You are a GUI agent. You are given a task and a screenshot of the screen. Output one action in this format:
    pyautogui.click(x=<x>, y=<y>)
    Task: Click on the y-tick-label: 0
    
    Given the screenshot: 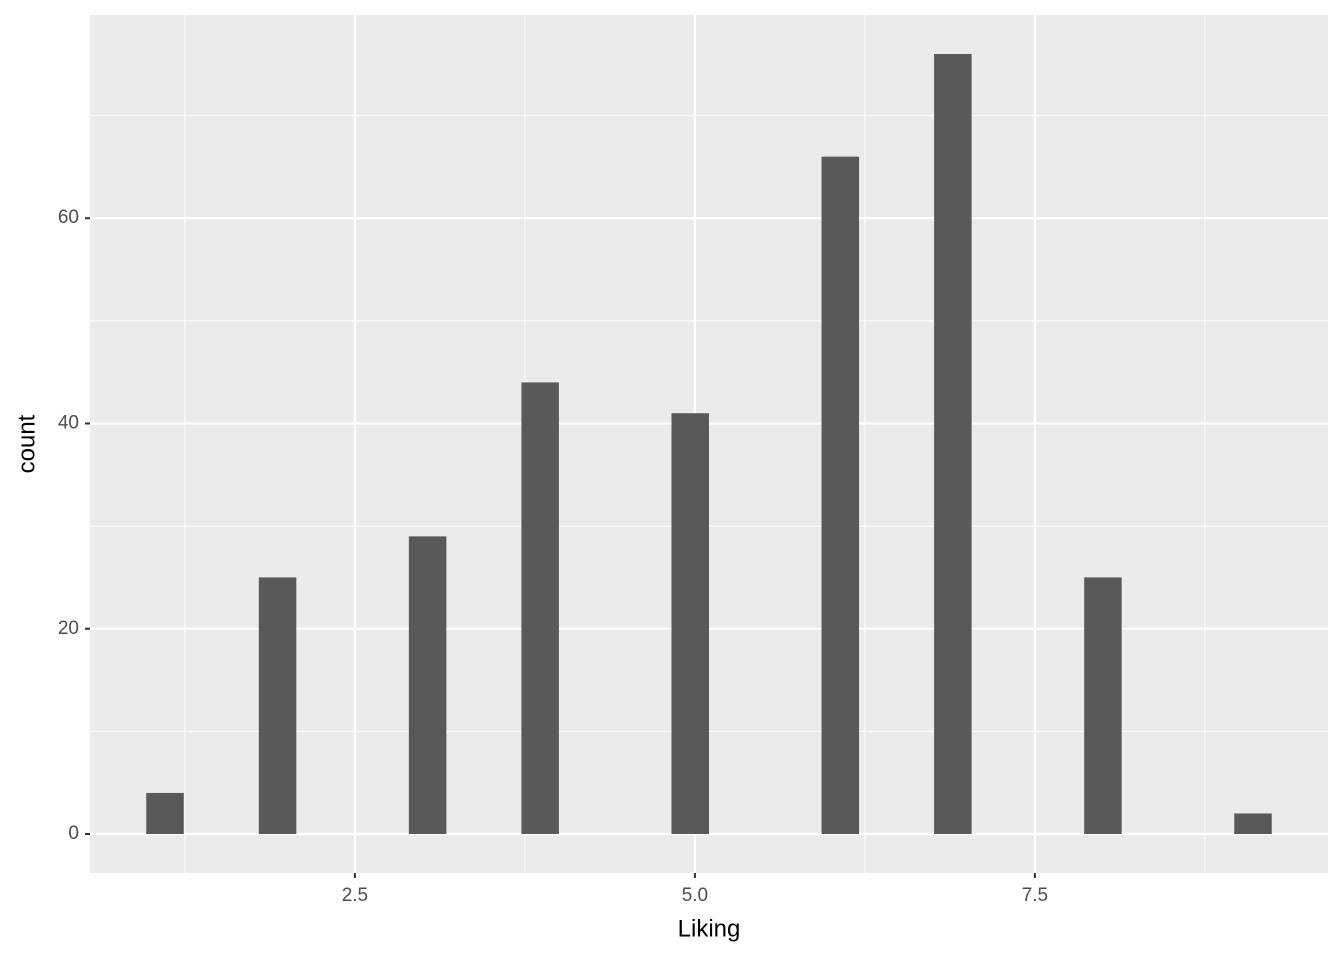 What is the action you would take?
    pyautogui.click(x=73, y=833)
    